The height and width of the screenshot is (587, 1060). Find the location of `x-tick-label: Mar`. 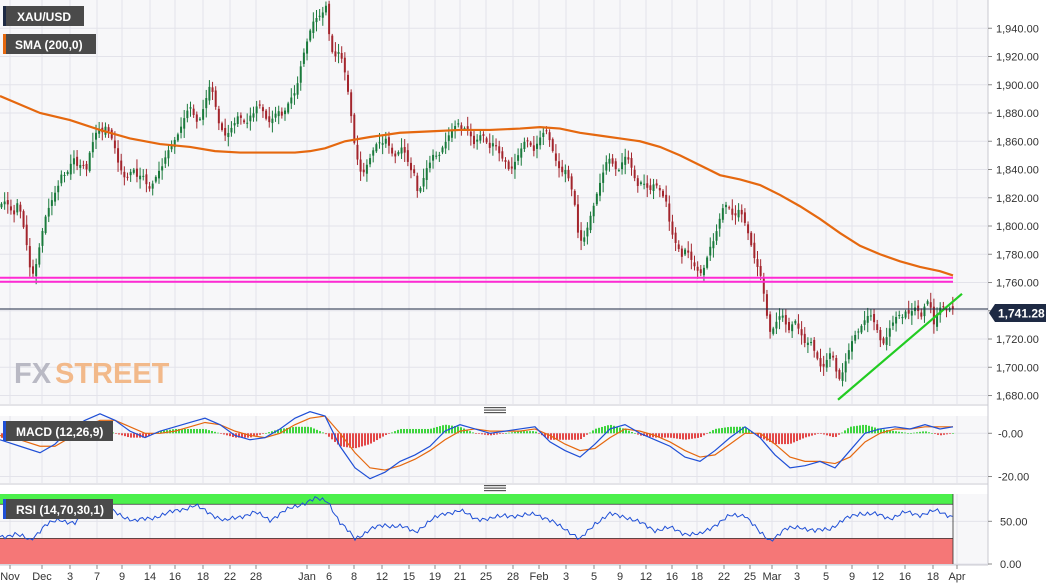

x-tick-label: Mar is located at coordinates (772, 577).